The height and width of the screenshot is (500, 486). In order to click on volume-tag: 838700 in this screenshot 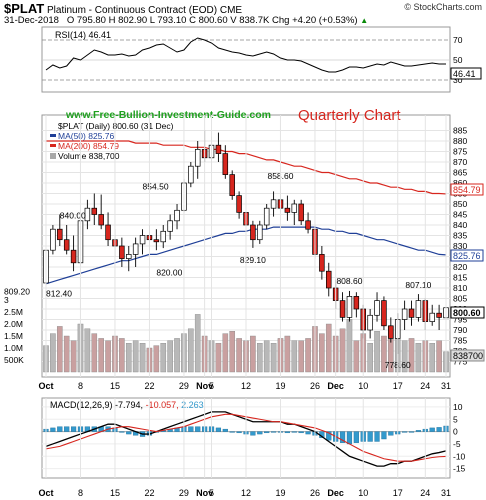, I will do `click(468, 356)`.